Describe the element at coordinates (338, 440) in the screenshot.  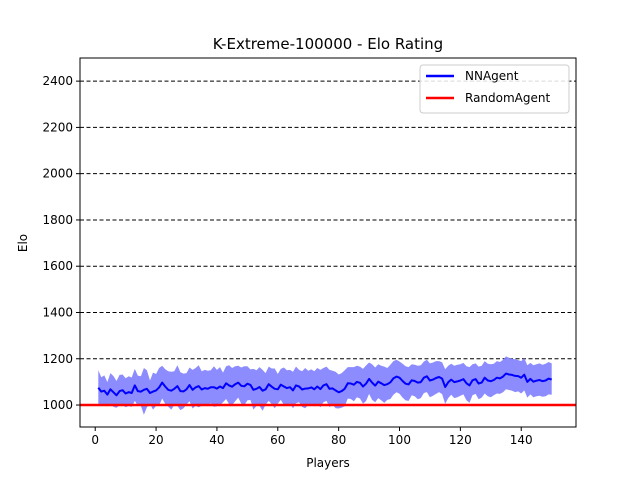
I see `x-tick-label-4: 80` at that location.